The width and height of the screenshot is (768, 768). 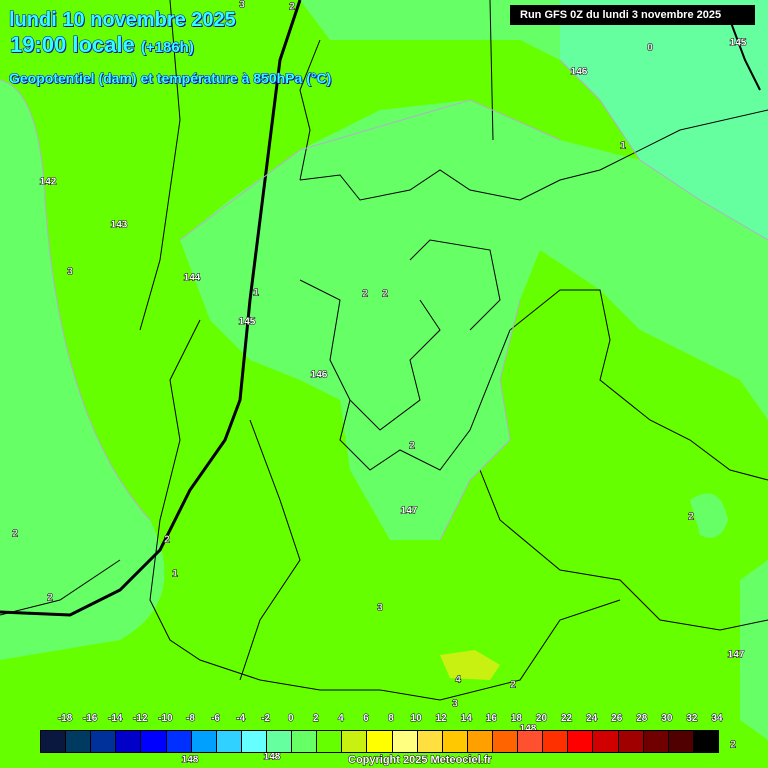 What do you see at coordinates (592, 719) in the screenshot?
I see `legend-tick: 24` at bounding box center [592, 719].